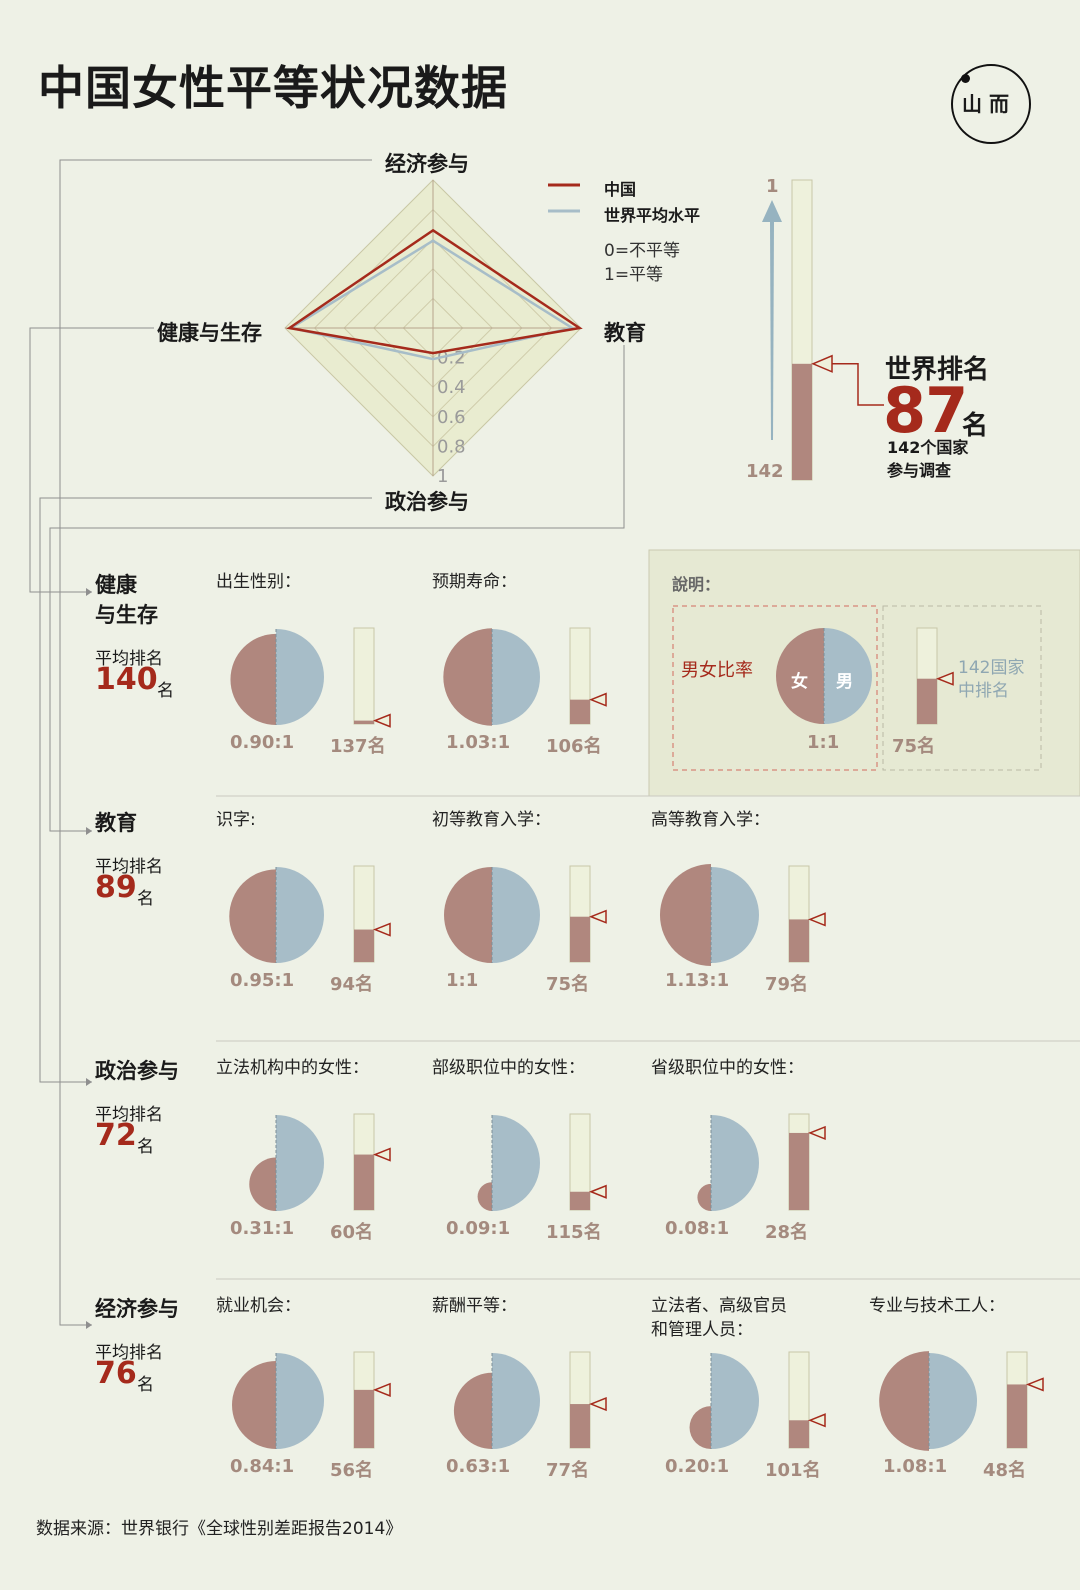 The width and height of the screenshot is (1080, 1590). I want to click on section-3-metric-3-pie-female, so click(904, 1401).